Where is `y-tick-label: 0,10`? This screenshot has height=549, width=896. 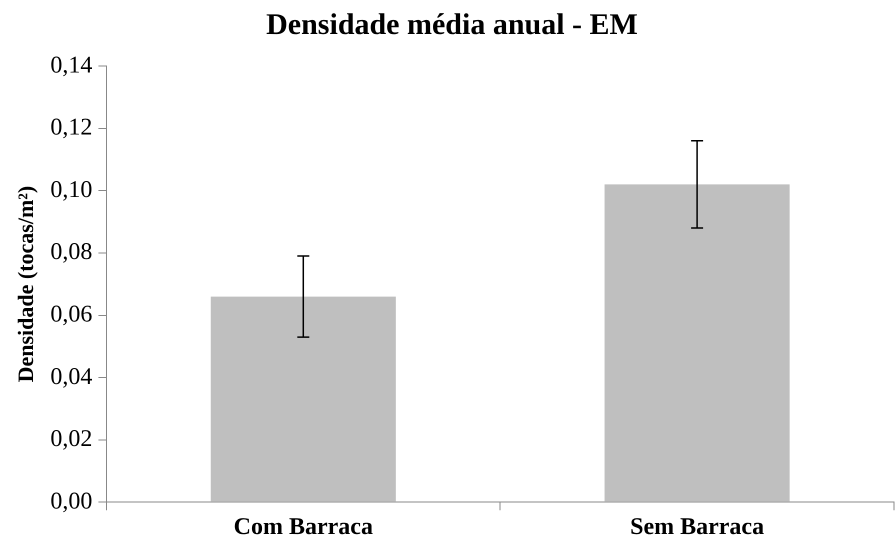 y-tick-label: 0,10 is located at coordinates (71, 189).